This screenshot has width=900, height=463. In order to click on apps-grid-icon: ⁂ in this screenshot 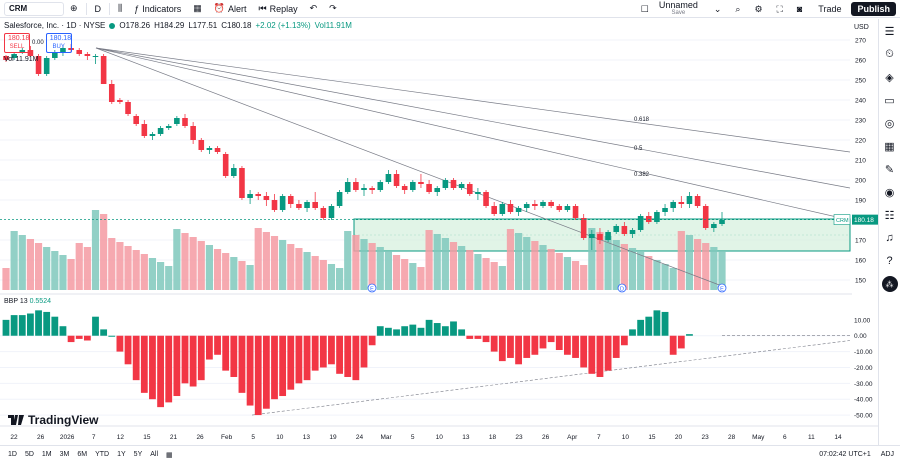, I will do `click(889, 284)`.